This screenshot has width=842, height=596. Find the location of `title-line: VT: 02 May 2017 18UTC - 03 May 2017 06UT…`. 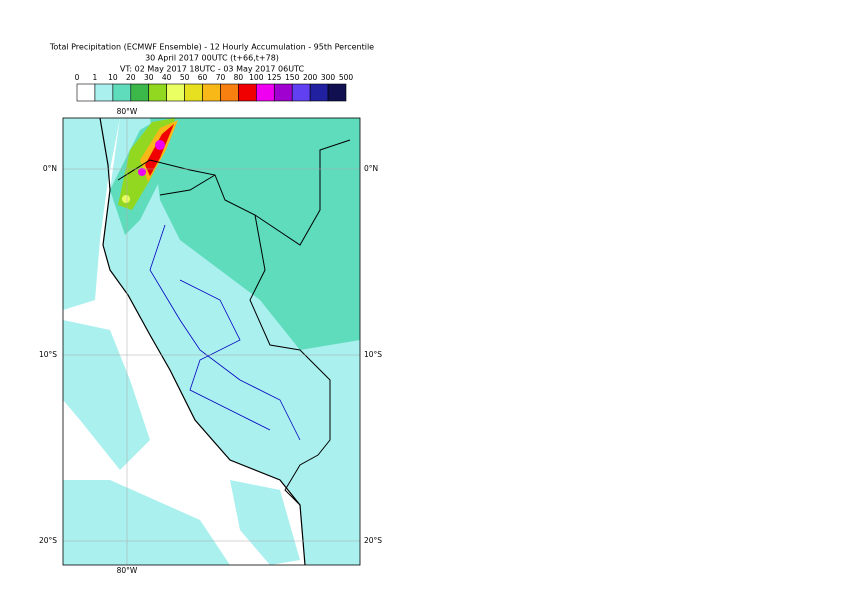

title-line: VT: 02 May 2017 18UTC - 03 May 2017 06UT… is located at coordinates (212, 69).